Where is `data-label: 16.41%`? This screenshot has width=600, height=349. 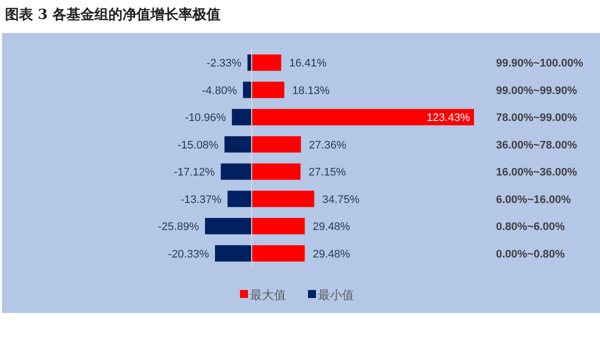
data-label: 16.41% is located at coordinates (308, 64).